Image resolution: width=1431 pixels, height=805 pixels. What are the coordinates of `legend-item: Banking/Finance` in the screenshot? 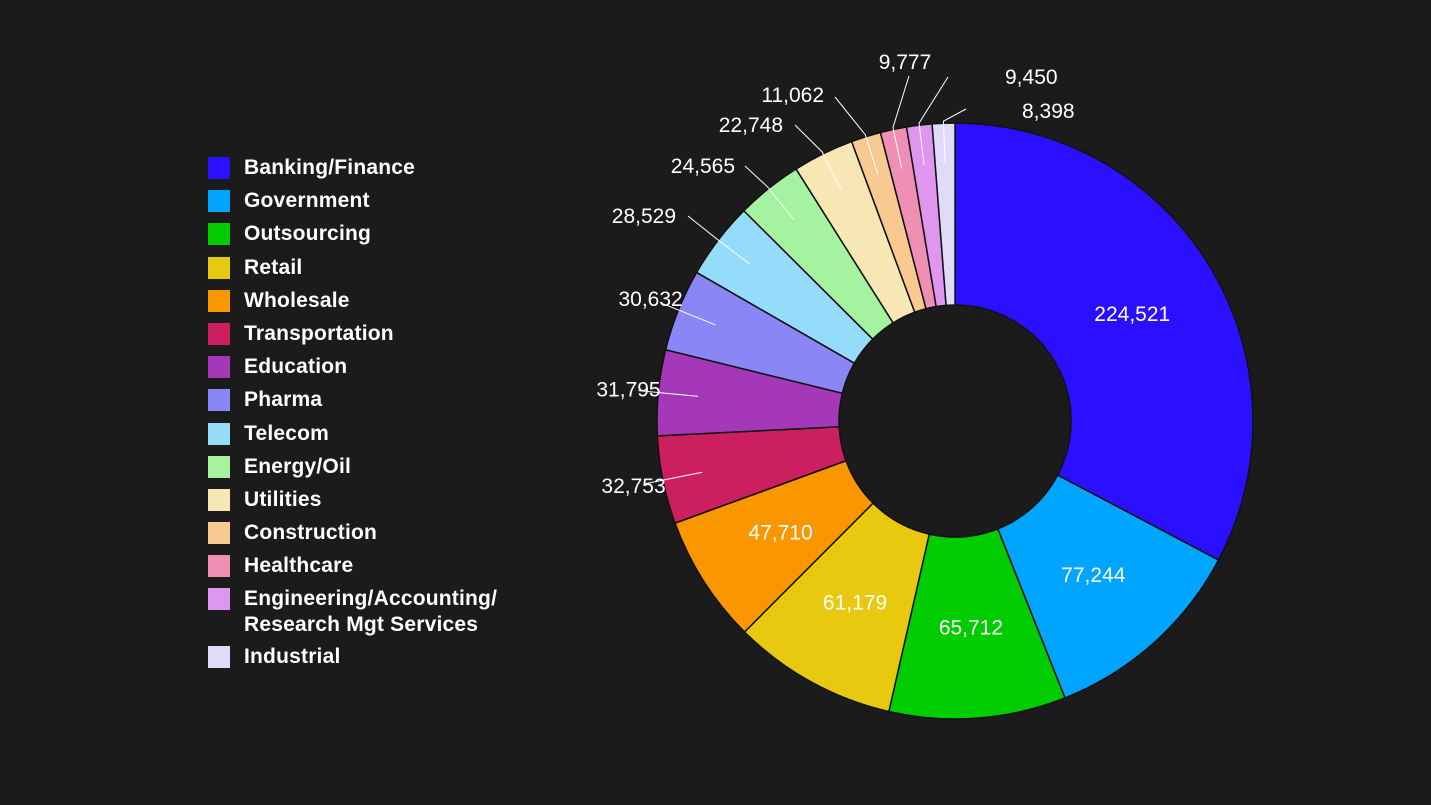 It's located at (352, 171).